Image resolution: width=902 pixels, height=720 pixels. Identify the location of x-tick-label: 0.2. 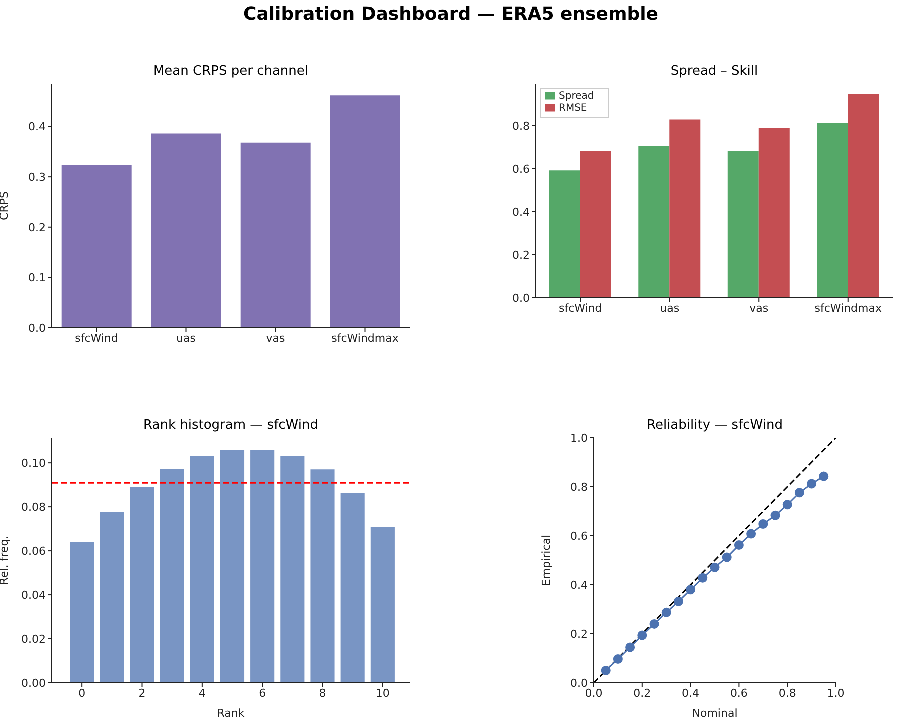
(643, 693).